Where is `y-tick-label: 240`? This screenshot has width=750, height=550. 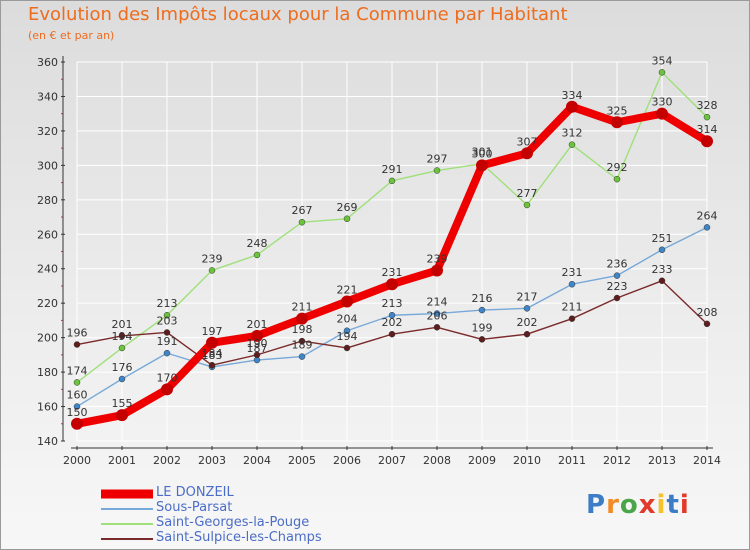 y-tick-label: 240 is located at coordinates (47, 269).